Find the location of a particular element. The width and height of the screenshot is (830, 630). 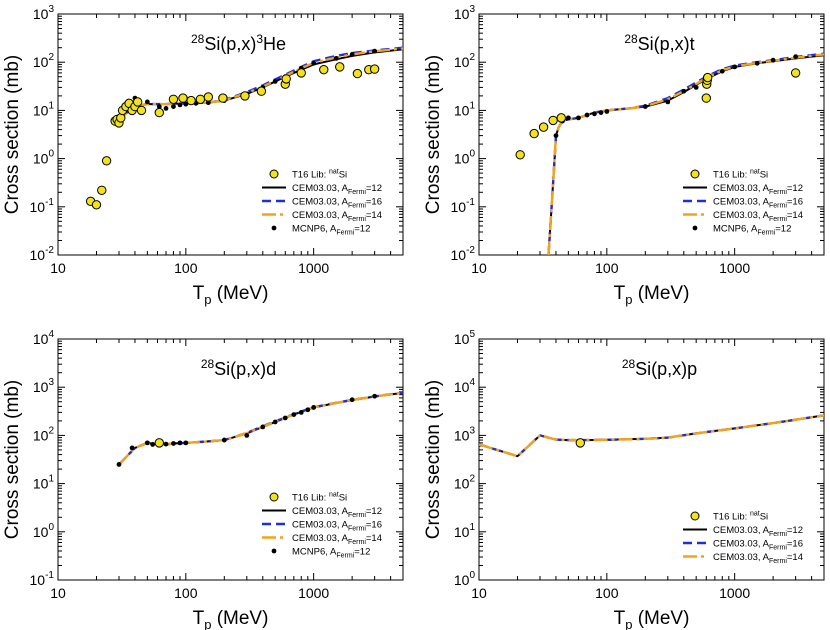

x-axis-label-subscript: p is located at coordinates (207, 299).